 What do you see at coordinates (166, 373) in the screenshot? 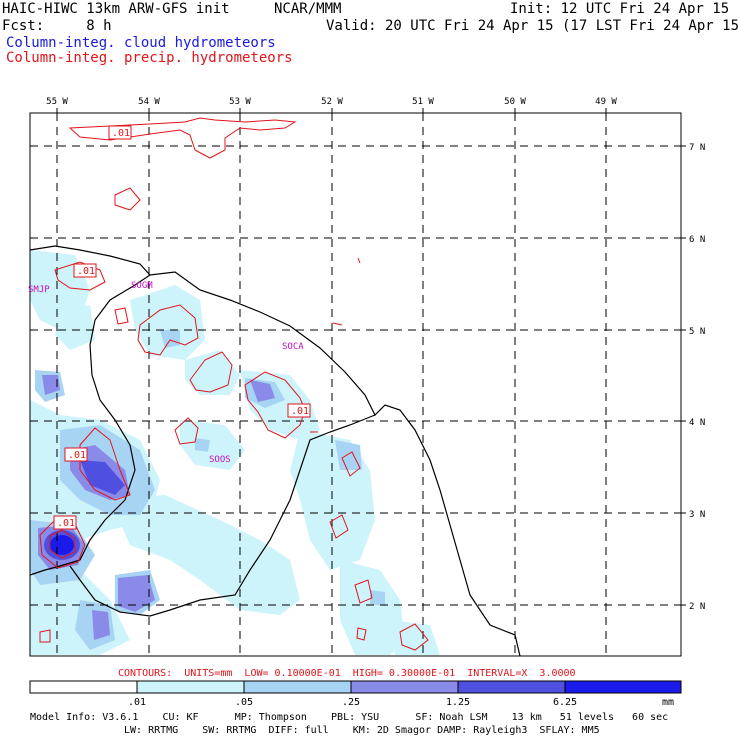
I see `station-labels: SMJP SOGM SOCA SOOS` at bounding box center [166, 373].